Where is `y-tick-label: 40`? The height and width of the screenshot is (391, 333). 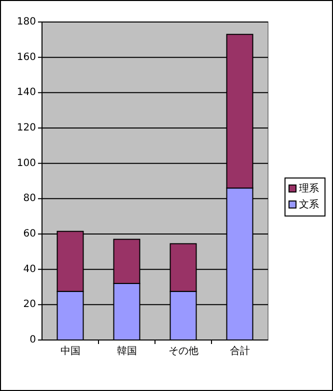 y-tick-label: 40 is located at coordinates (29, 269).